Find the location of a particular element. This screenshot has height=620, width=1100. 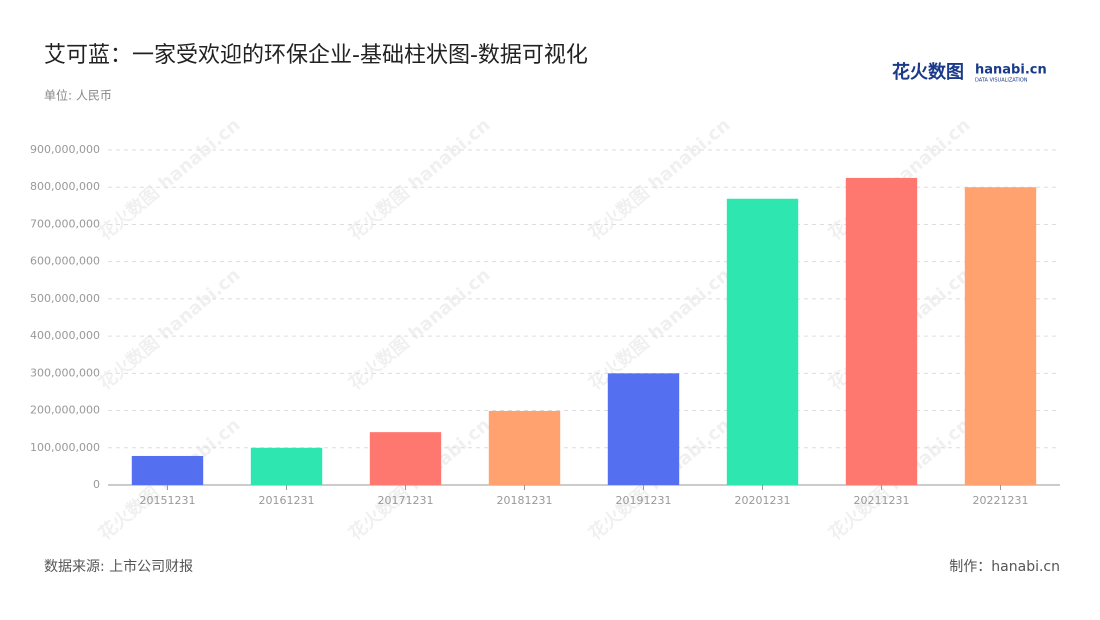

y-tick-label: 700,000,000 is located at coordinates (65, 223).